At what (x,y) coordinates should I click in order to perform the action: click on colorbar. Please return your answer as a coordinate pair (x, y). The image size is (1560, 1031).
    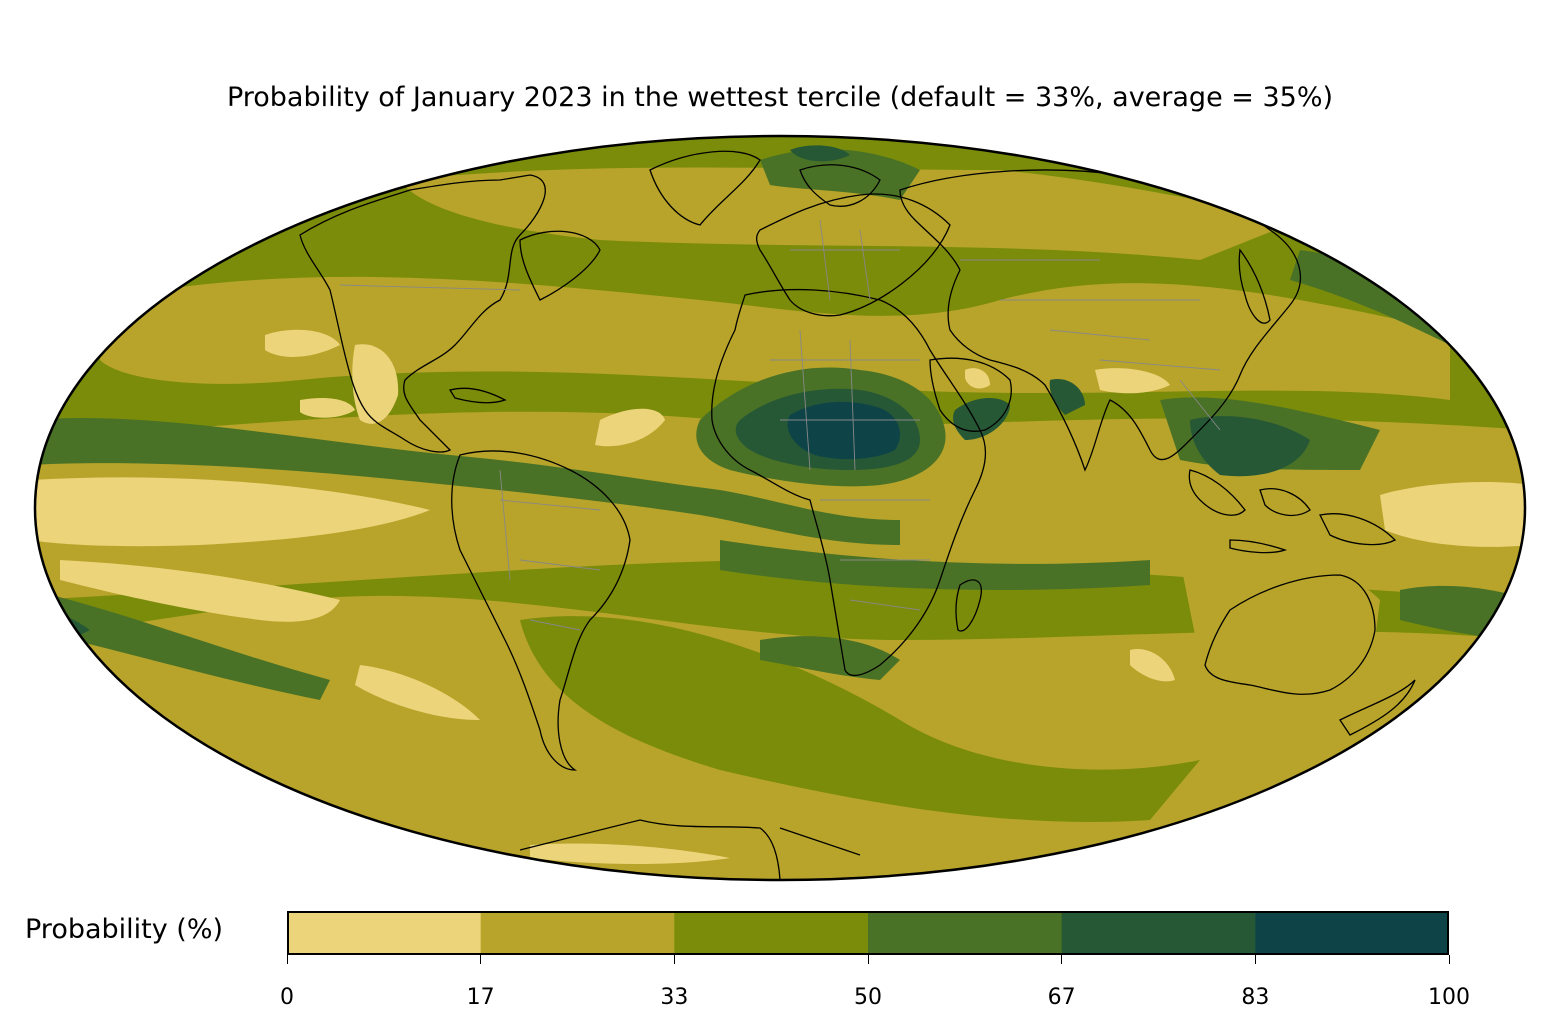
    Looking at the image, I should click on (868, 933).